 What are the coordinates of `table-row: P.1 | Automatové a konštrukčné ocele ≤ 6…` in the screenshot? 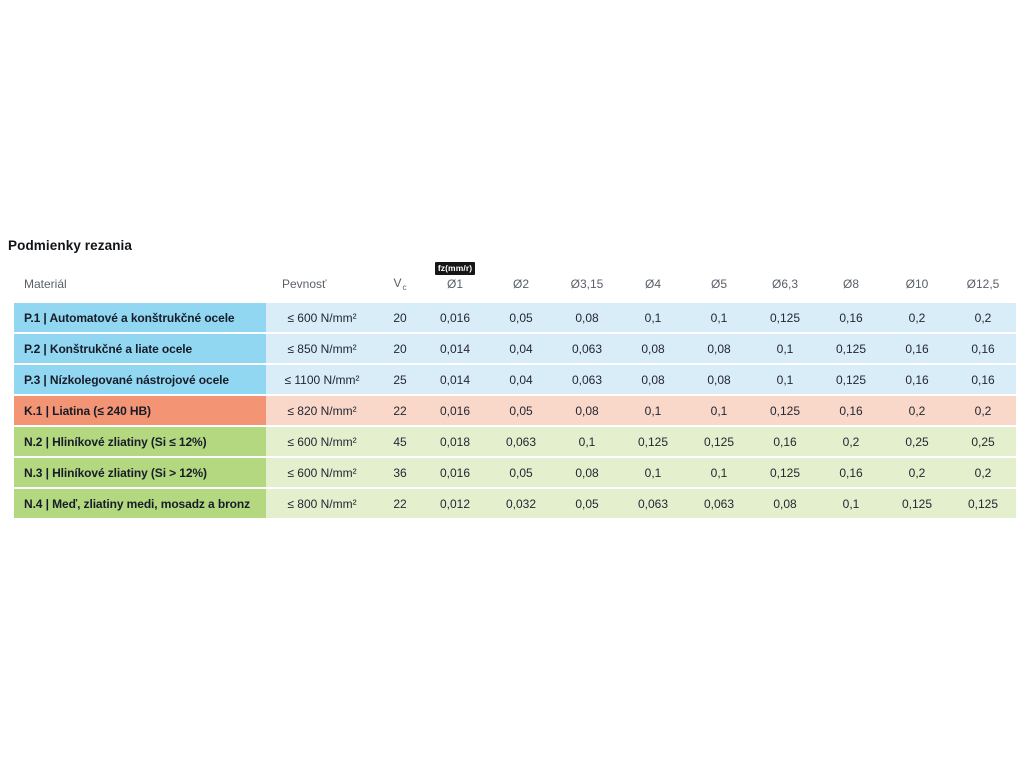 It's located at (515, 317).